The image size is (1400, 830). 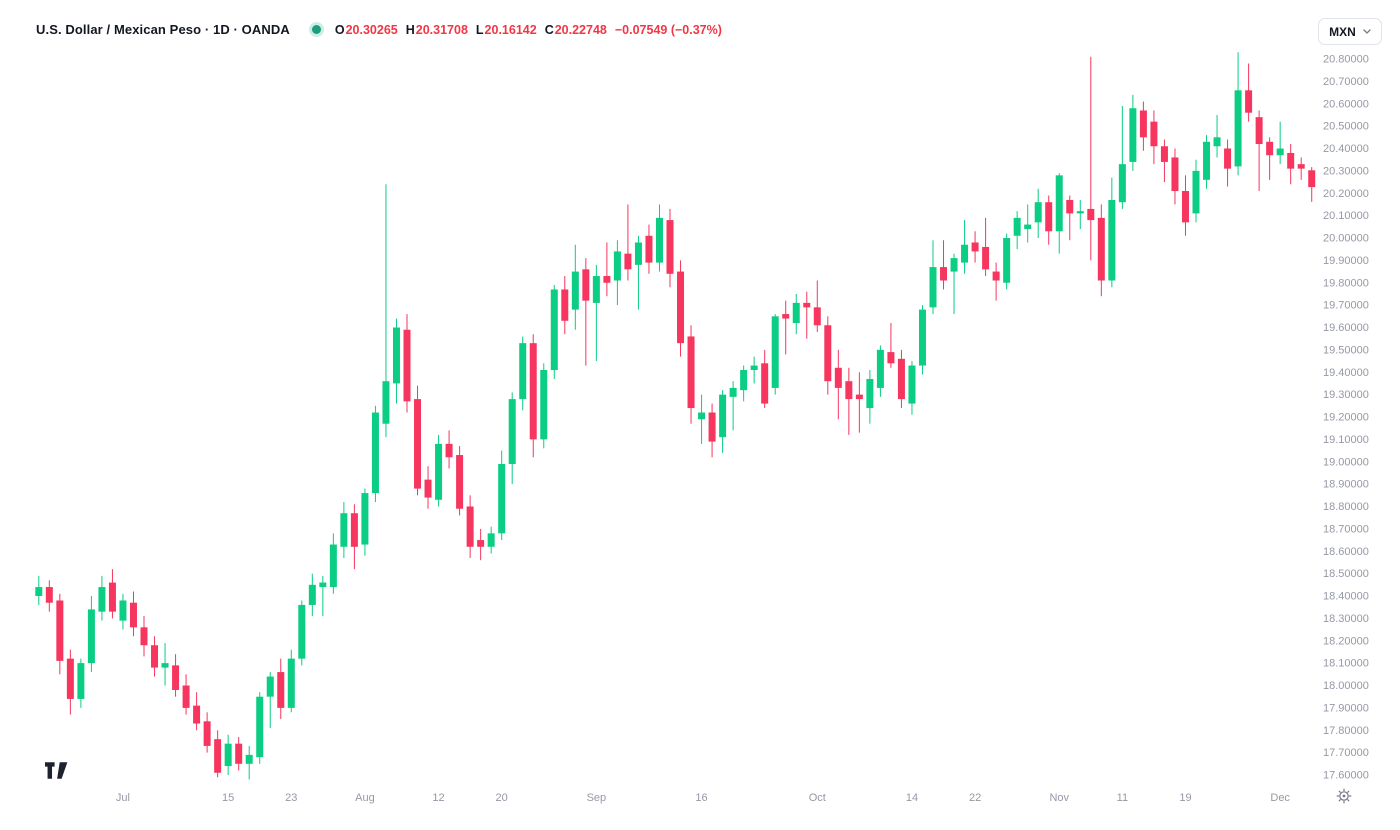 I want to click on time-axis-label: 22, so click(x=975, y=798).